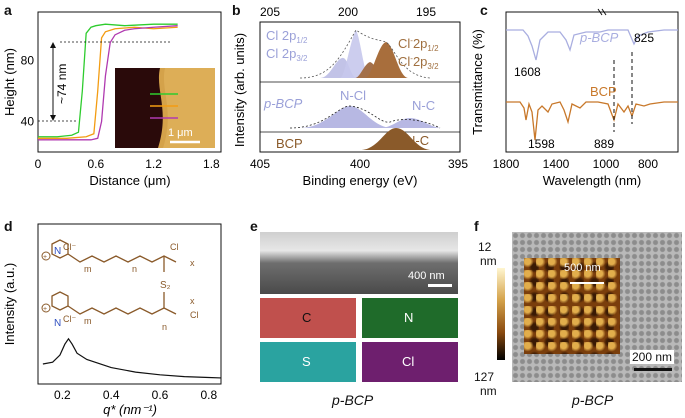  What do you see at coordinates (604, 144) in the screenshot?
I see `c-peak-889: 889` at bounding box center [604, 144].